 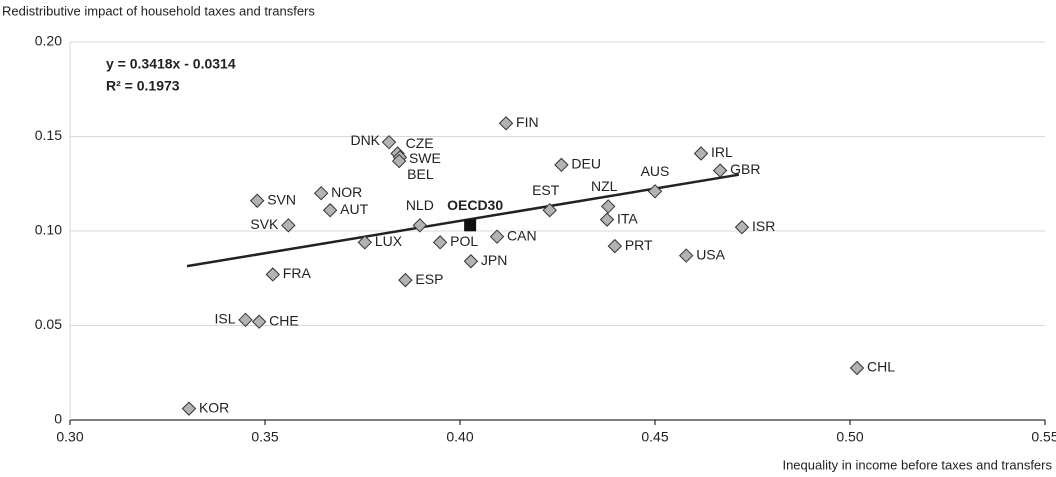 I want to click on point-label: POL, so click(x=464, y=241).